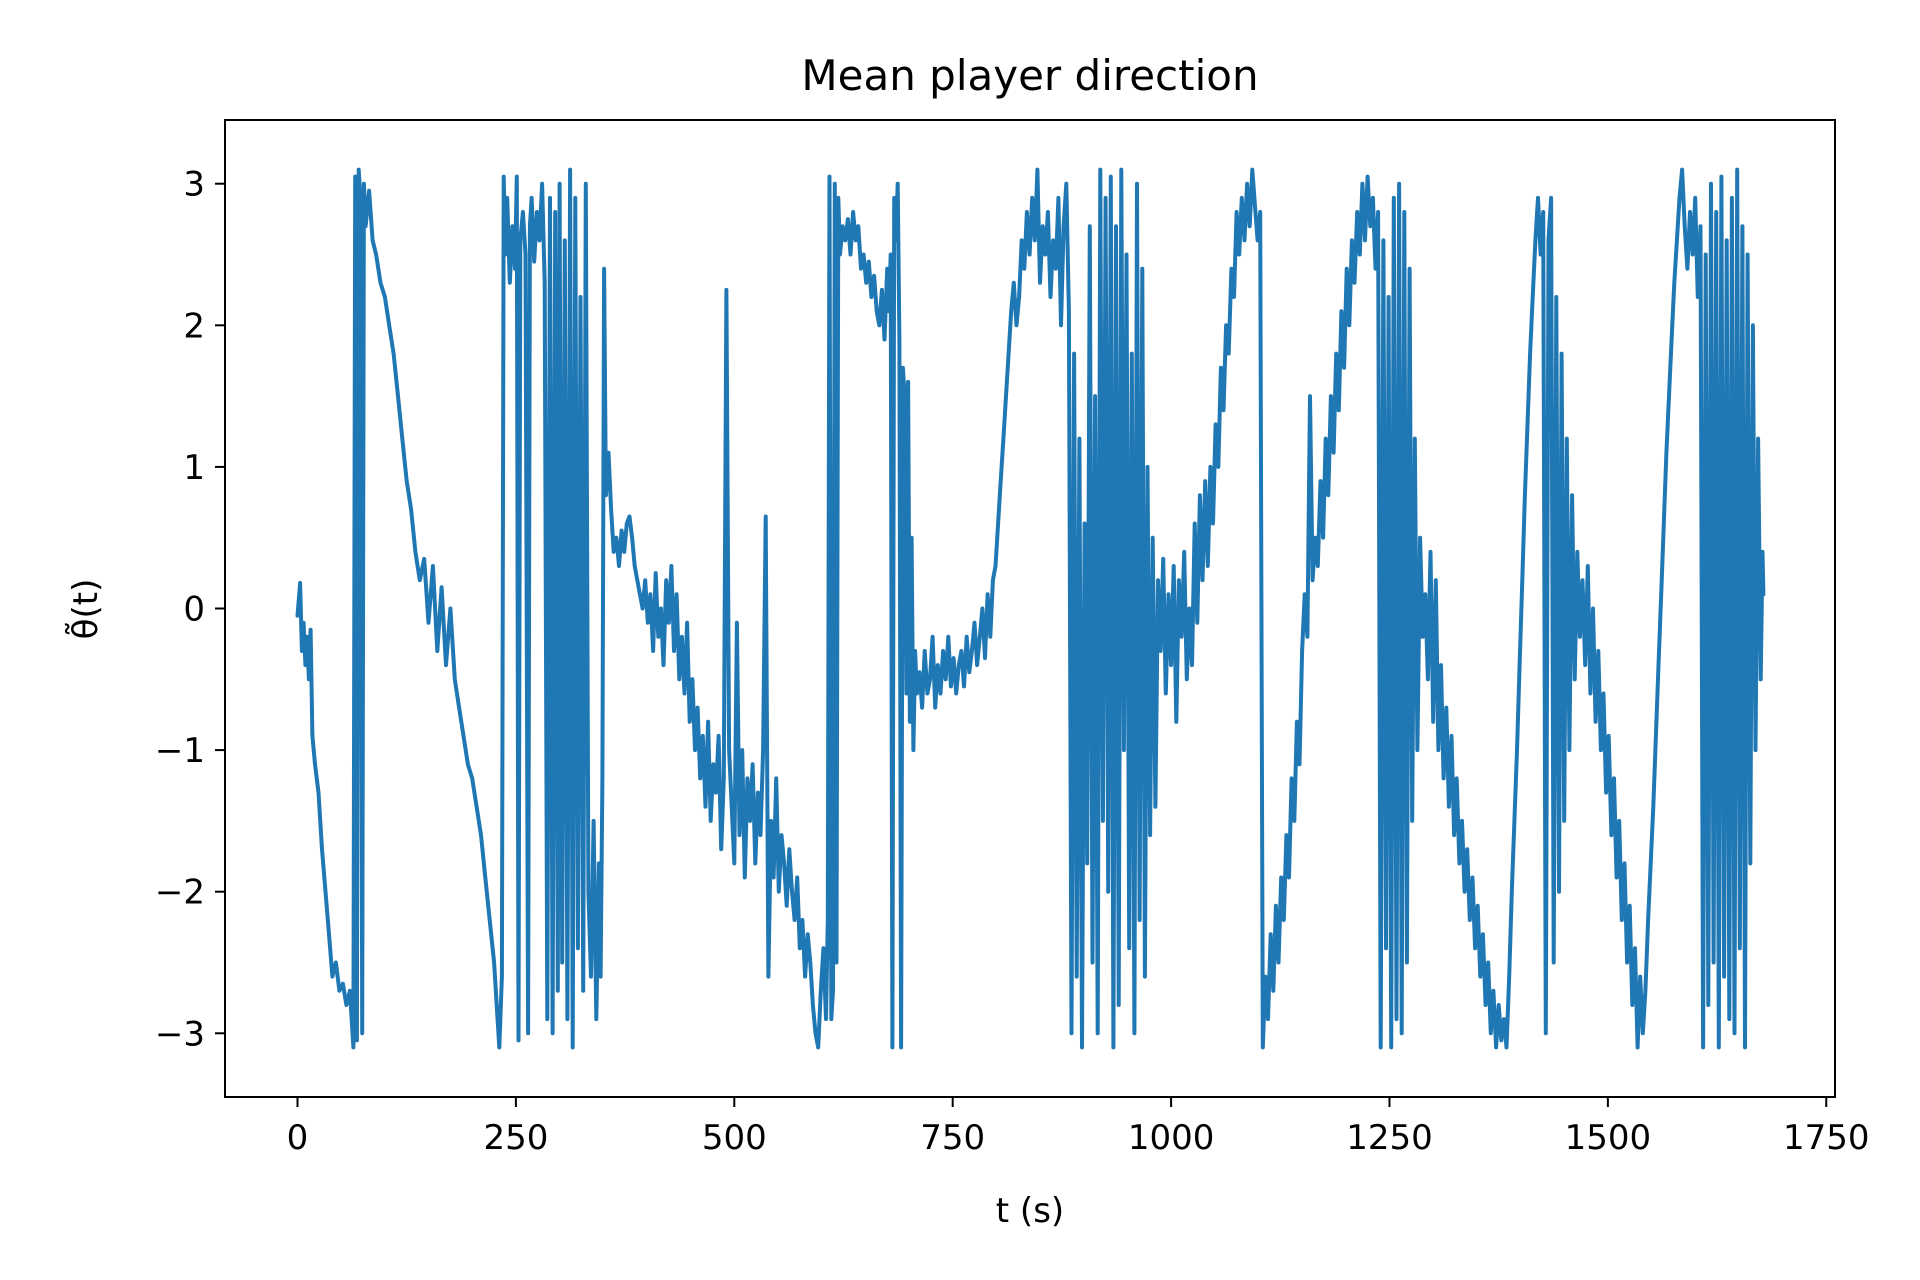 This screenshot has height=1280, width=1920. I want to click on x-axis: 0 250 500 750 1000 1250 1500 1750, so click(1078, 1127).